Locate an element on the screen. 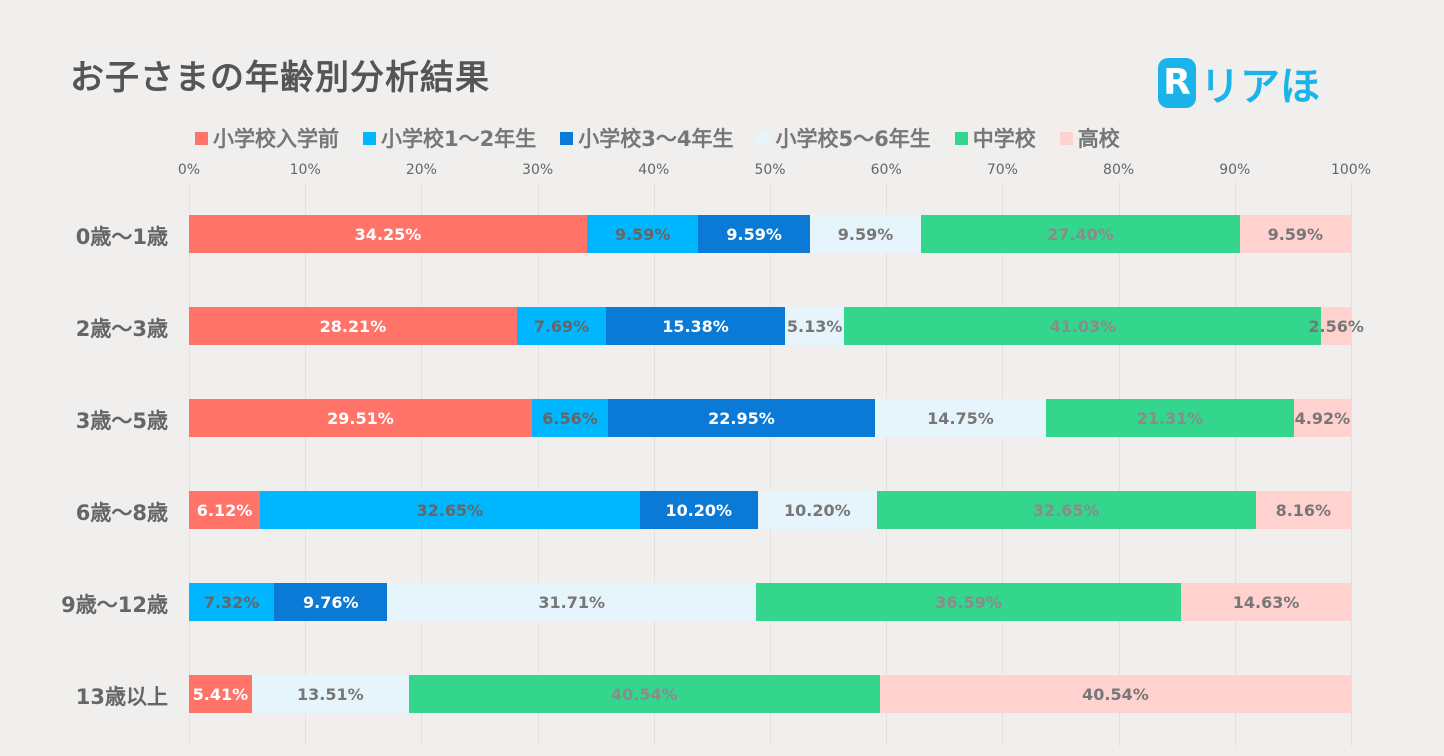 The height and width of the screenshot is (756, 1444). bar-segment: 13.51% is located at coordinates (330, 694).